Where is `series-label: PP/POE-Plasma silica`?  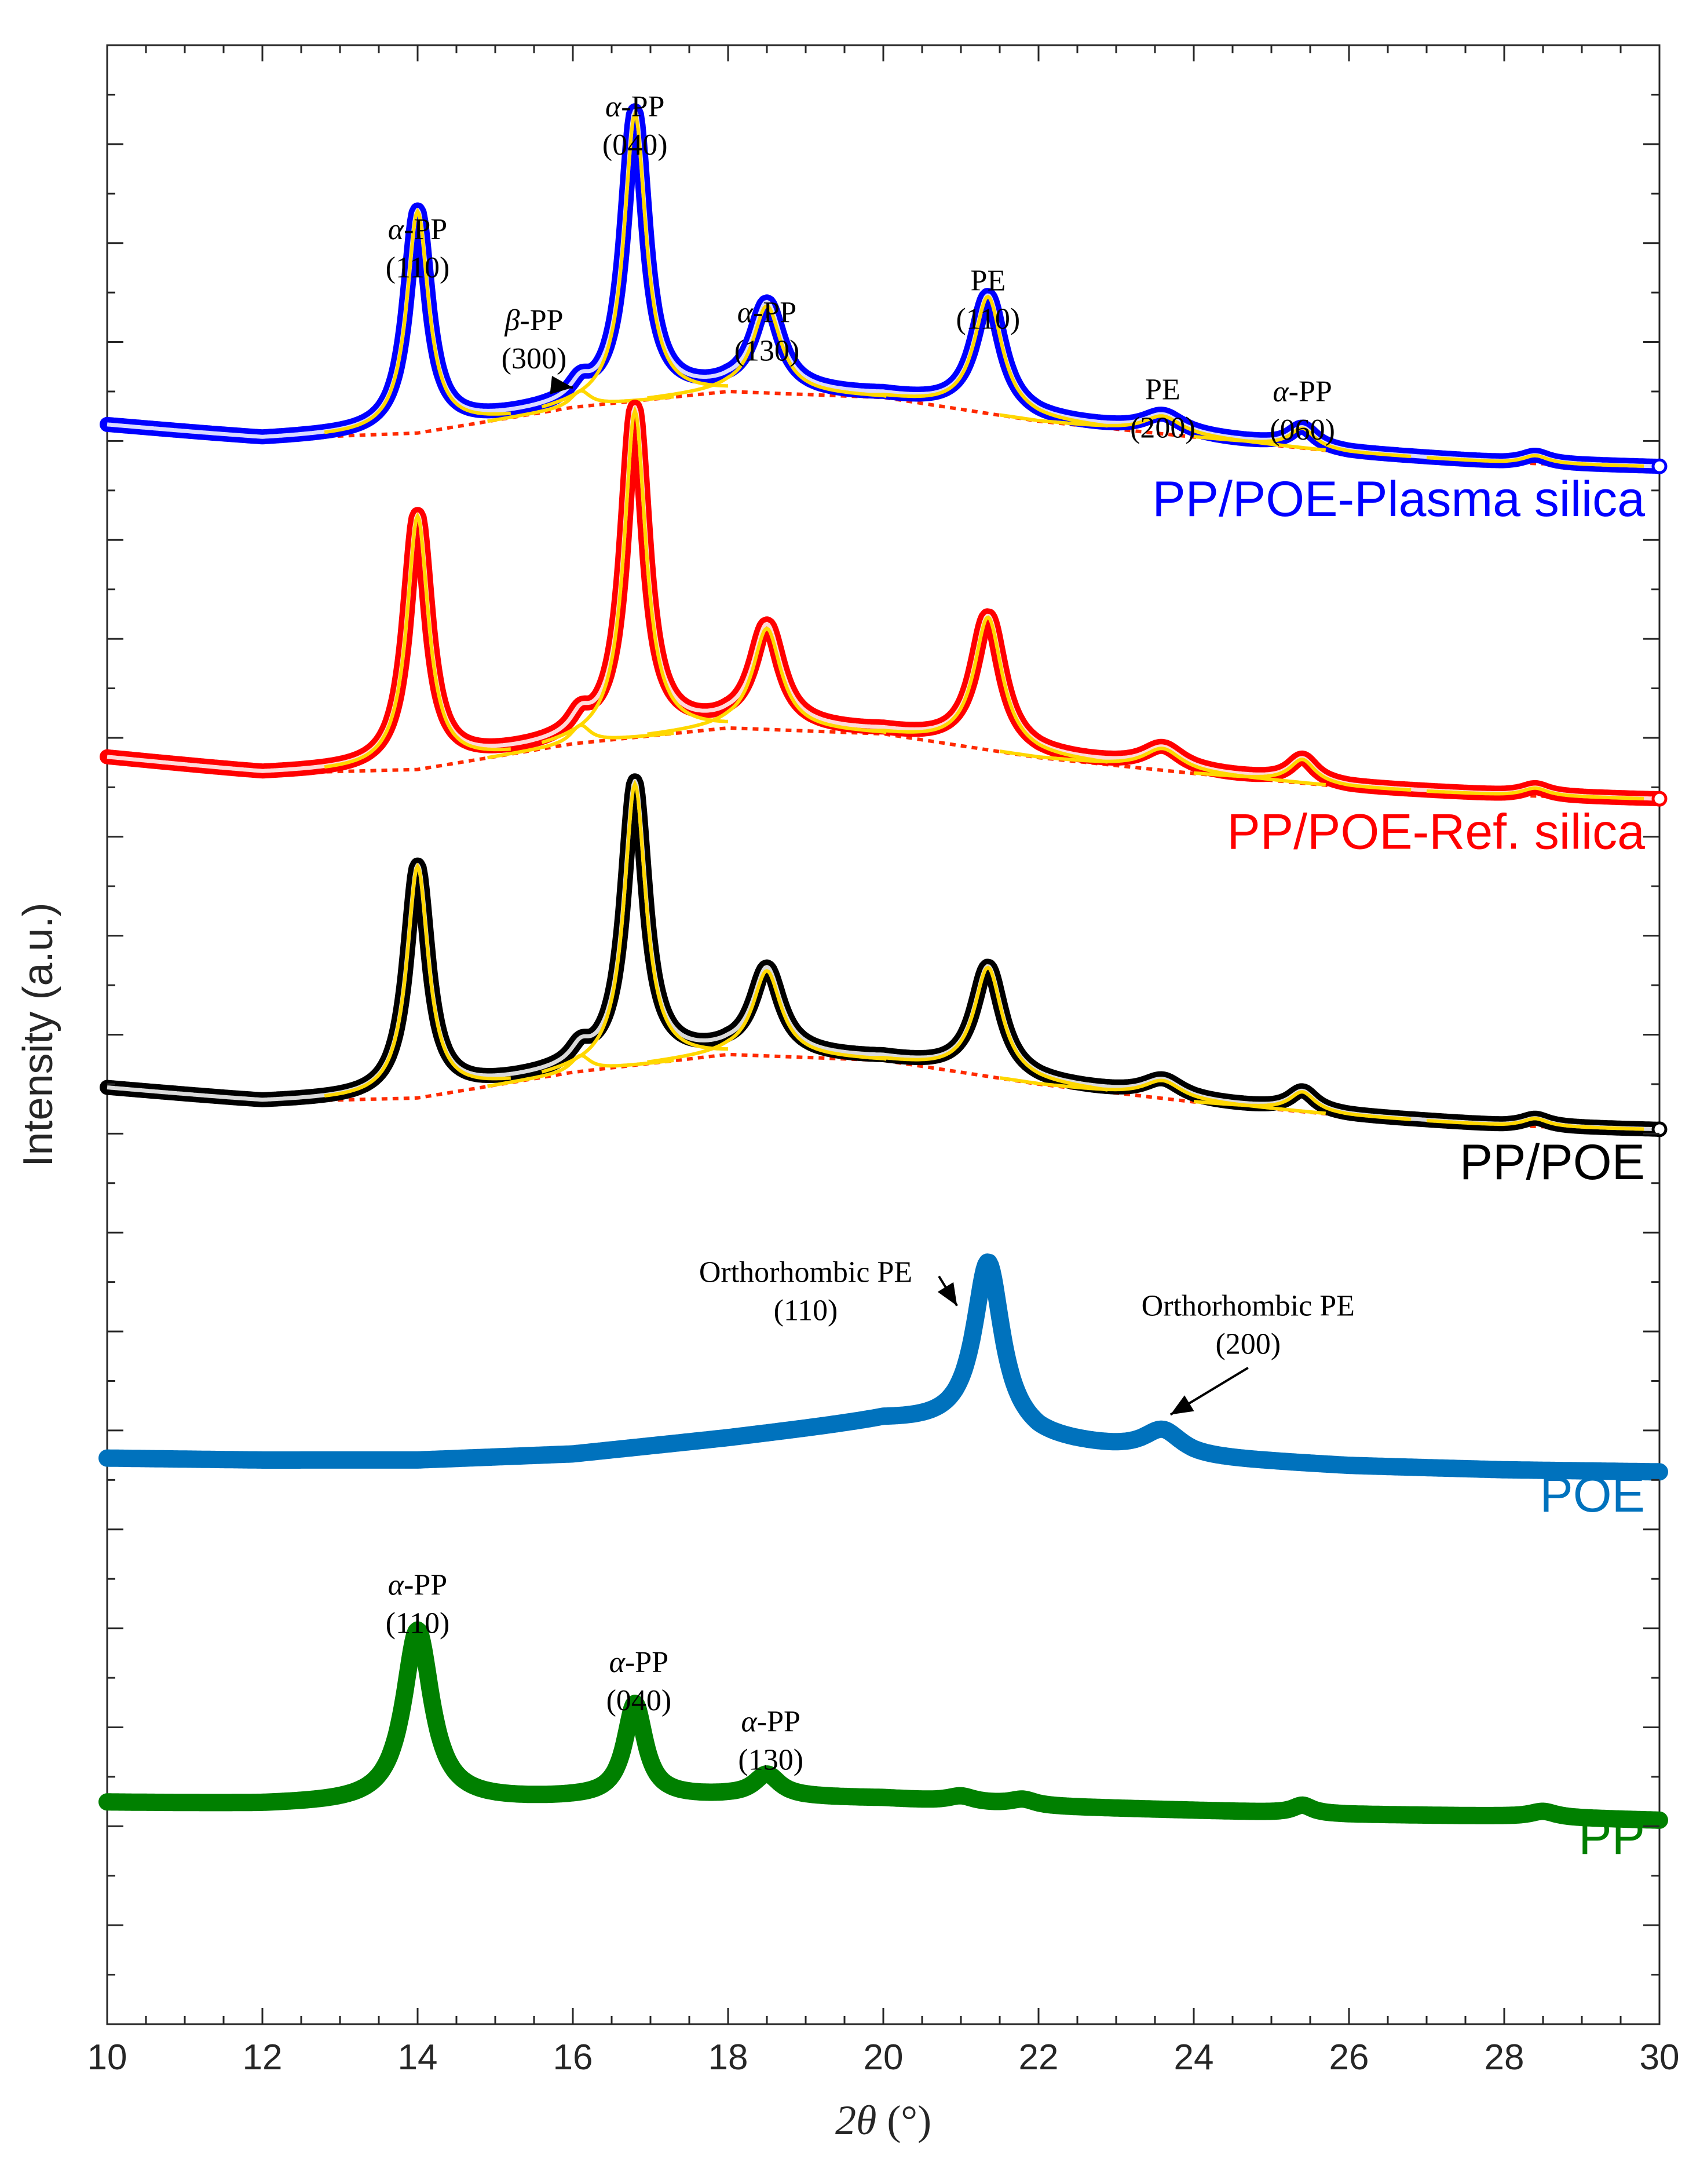 series-label: PP/POE-Plasma silica is located at coordinates (1398, 499).